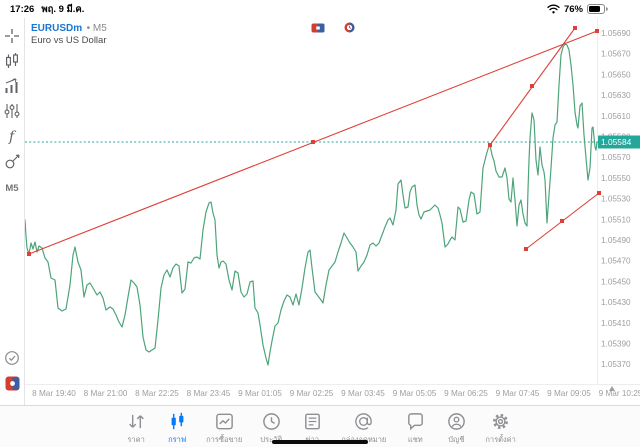 The height and width of the screenshot is (447, 640). I want to click on time-axis-label: 9 Mar 03:45, so click(363, 393).